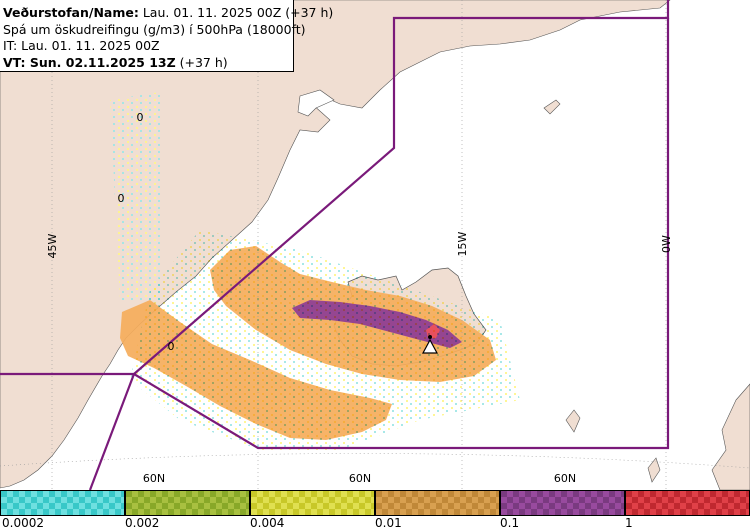 The width and height of the screenshot is (750, 532). I want to click on faroe-islands, so click(573, 421).